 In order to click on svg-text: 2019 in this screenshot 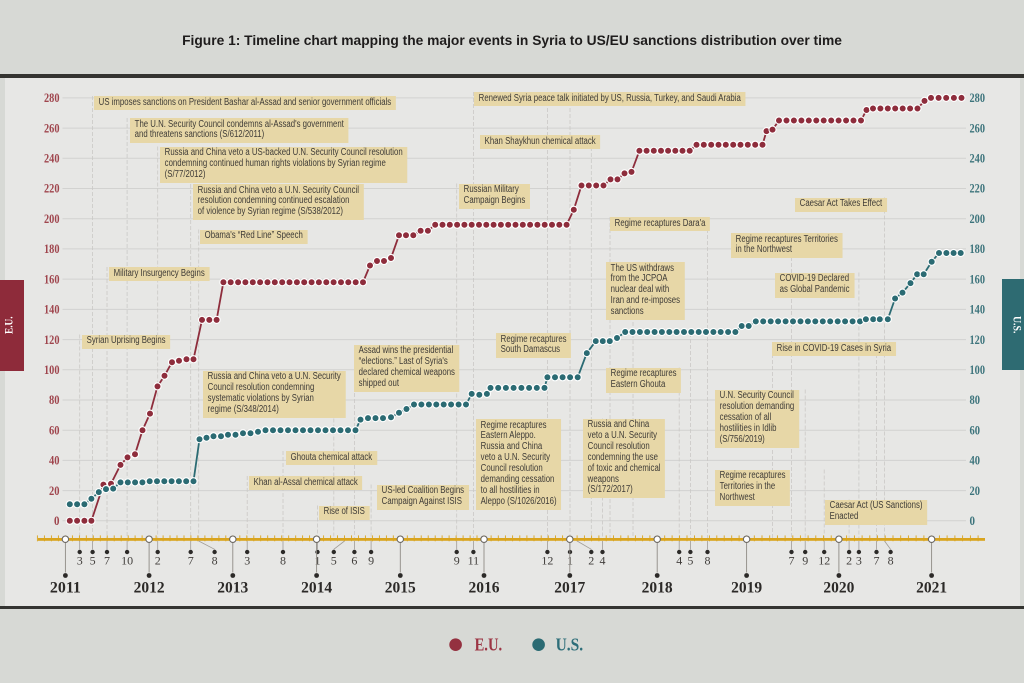, I will do `click(746, 587)`.